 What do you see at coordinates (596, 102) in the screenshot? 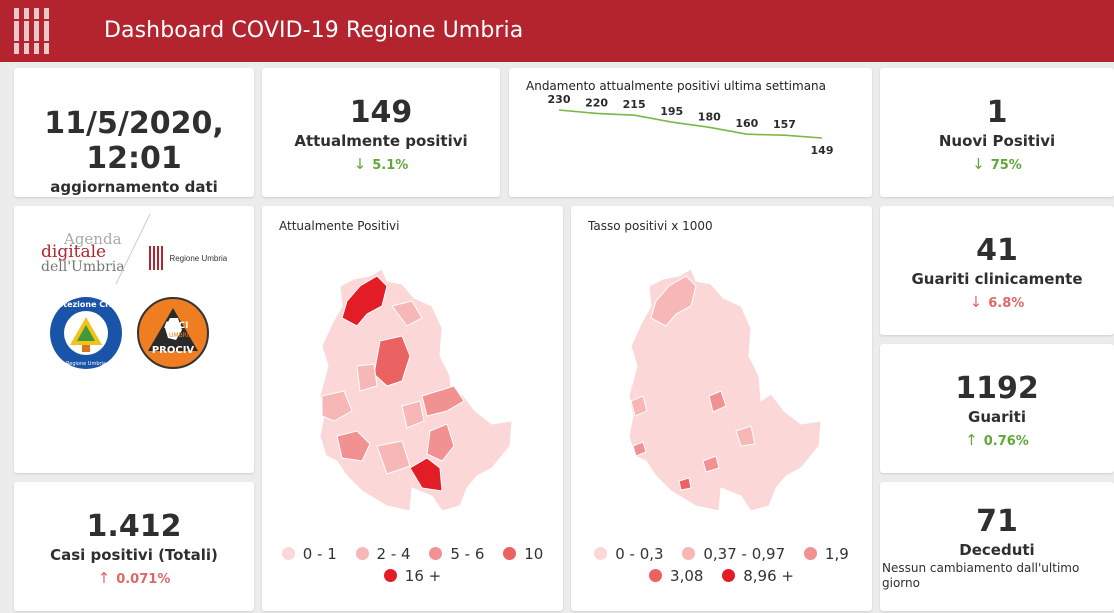
I see `trend-value-label: 220` at bounding box center [596, 102].